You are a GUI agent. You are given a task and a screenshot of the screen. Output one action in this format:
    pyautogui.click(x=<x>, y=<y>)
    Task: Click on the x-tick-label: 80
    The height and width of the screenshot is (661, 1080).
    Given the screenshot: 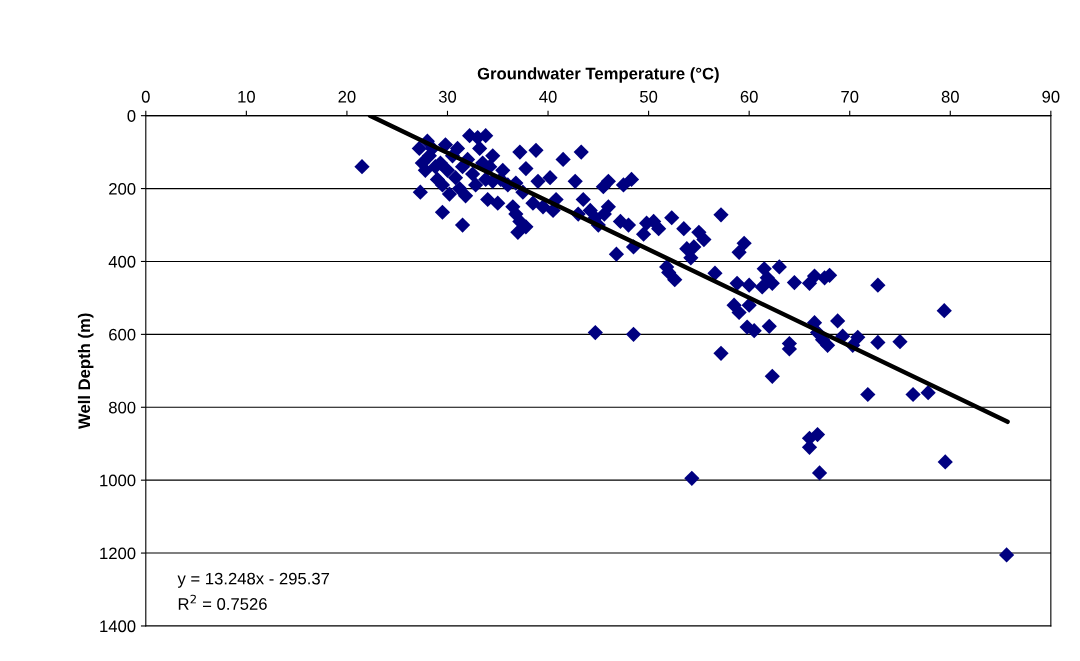 What is the action you would take?
    pyautogui.click(x=950, y=96)
    